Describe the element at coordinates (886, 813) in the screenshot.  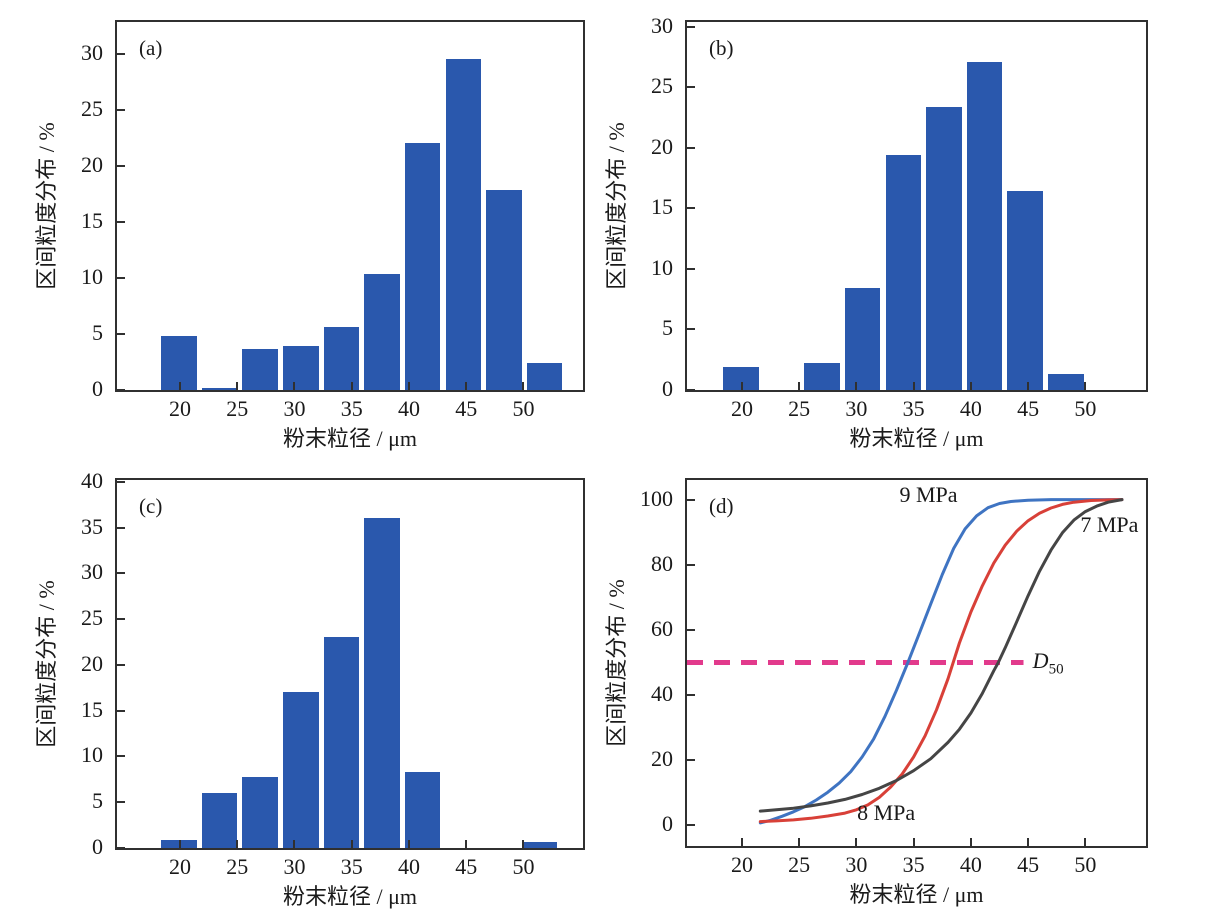
I see `curve-label-8-mpa: 8 MPa` at that location.